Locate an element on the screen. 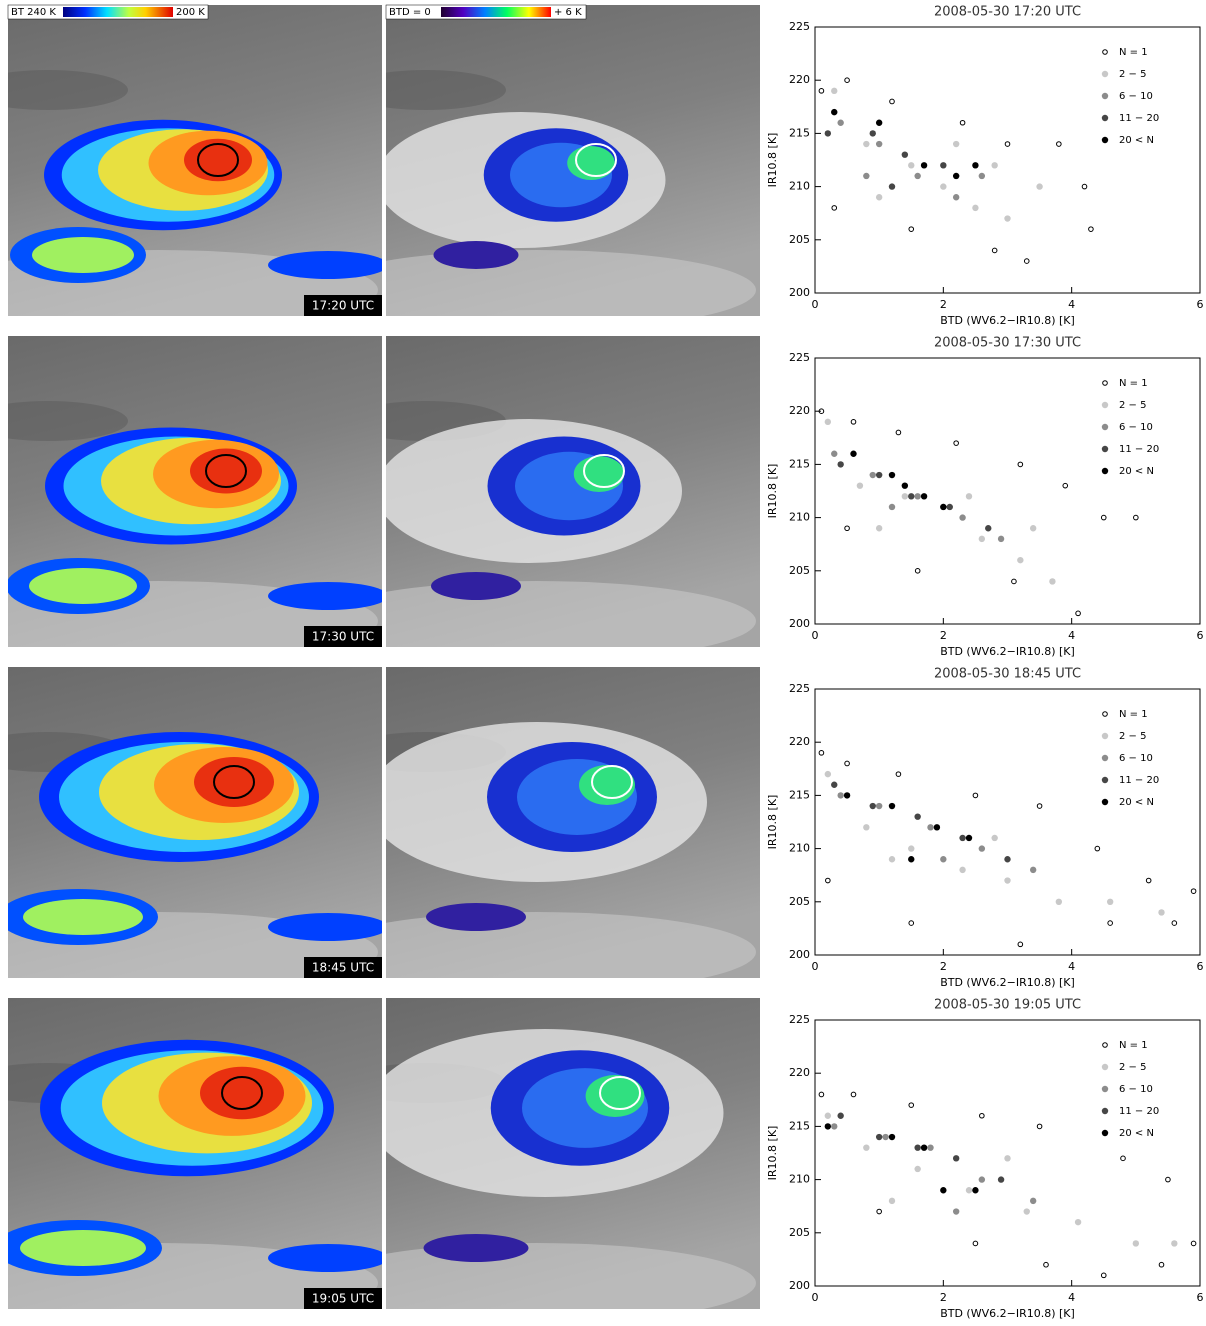 This screenshot has height=1326, width=1206. chart-title: 2008-05-30 17:20 UTC is located at coordinates (1007, 12).